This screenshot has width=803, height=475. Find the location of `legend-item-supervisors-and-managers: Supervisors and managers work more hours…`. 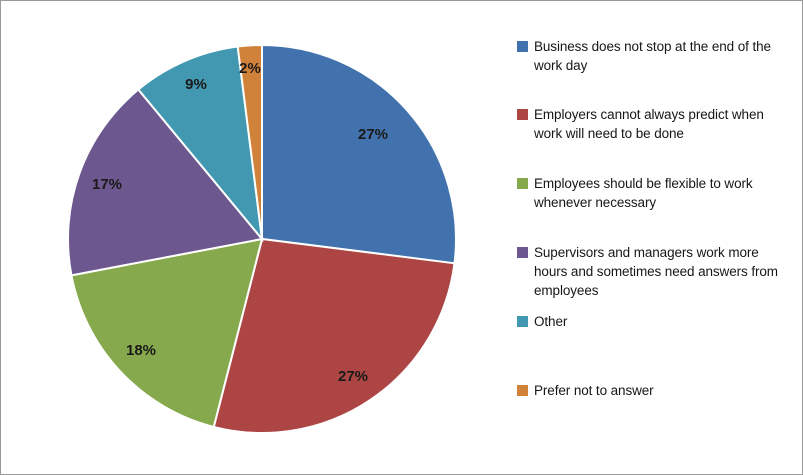

legend-item-supervisors-and-managers: Supervisors and managers work more hours… is located at coordinates (656, 271).